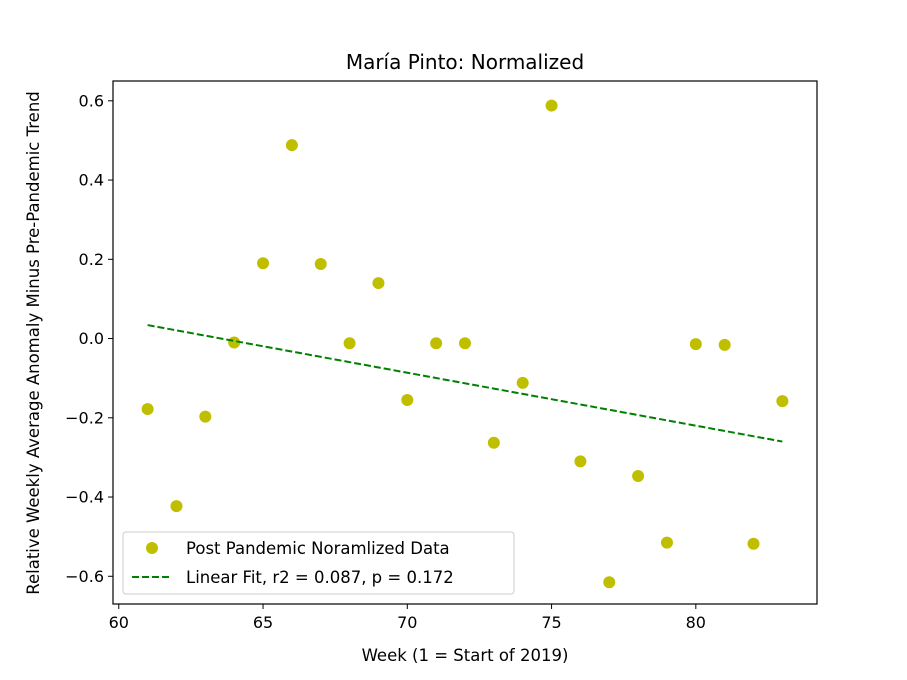 Image resolution: width=907 pixels, height=680 pixels. Describe the element at coordinates (263, 622) in the screenshot. I see `x-tick-label: 65` at that location.